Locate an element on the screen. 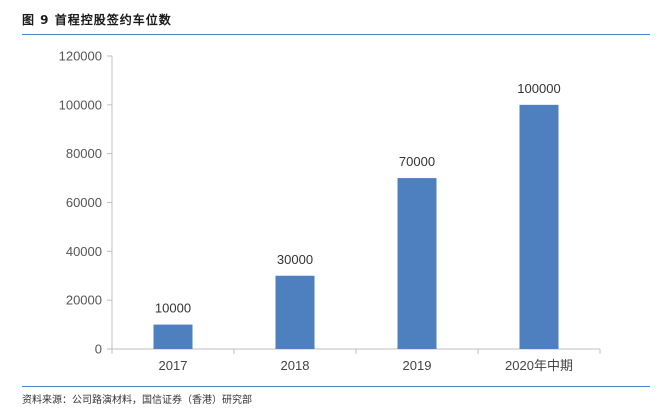  y-tick-label: 40000 is located at coordinates (84, 251).